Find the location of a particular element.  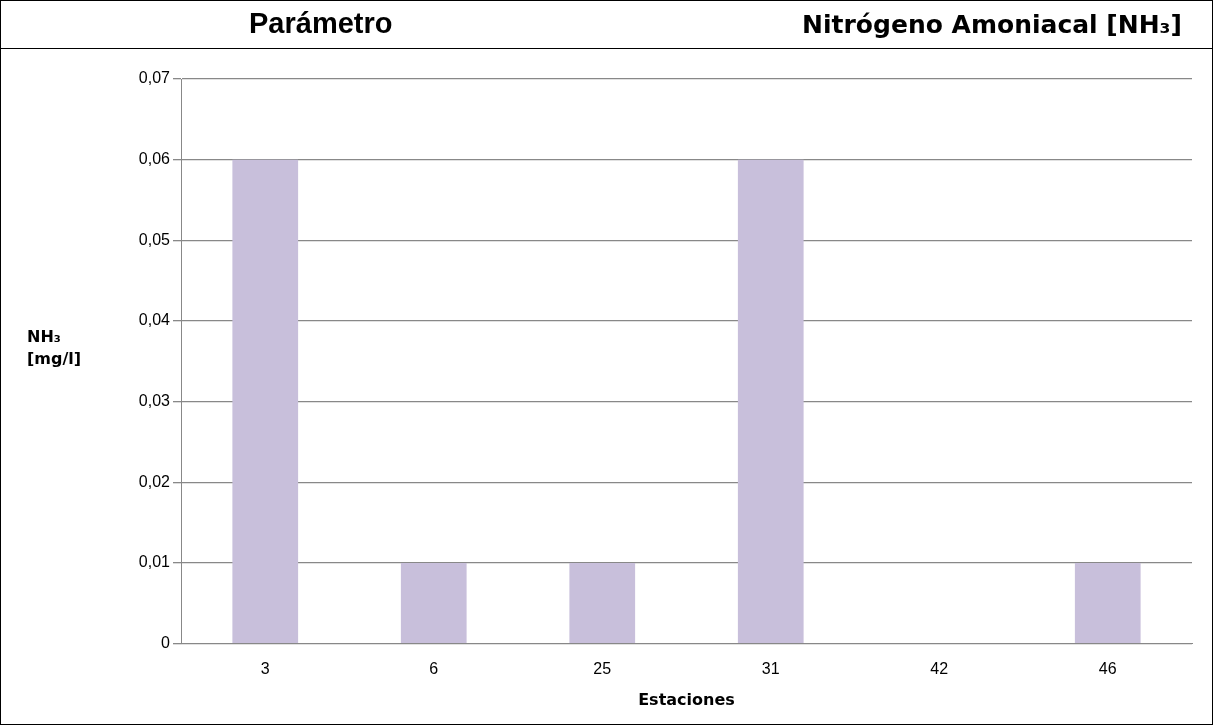

x-tick-label: 46 is located at coordinates (1107, 668).